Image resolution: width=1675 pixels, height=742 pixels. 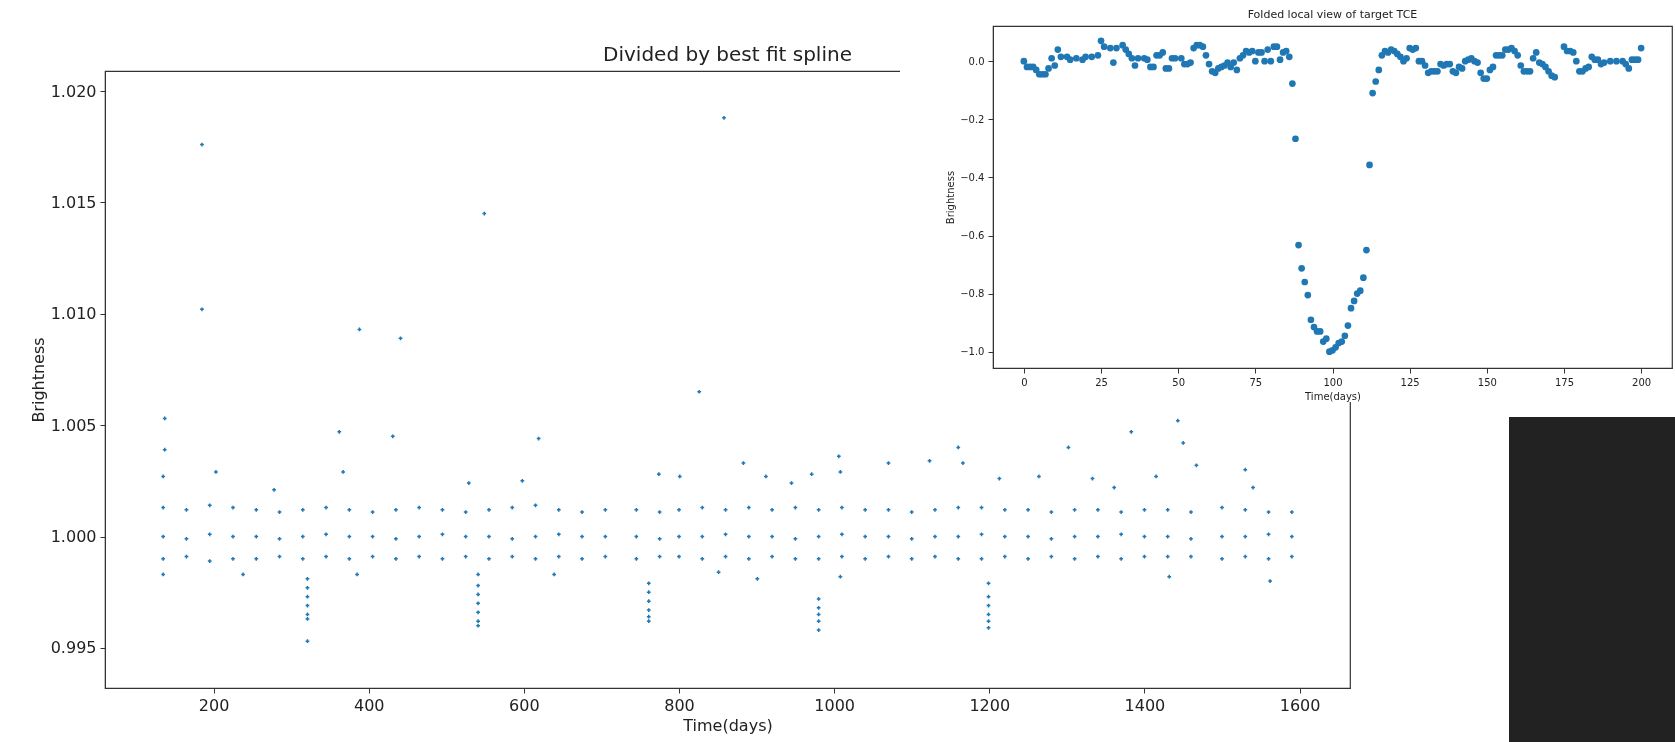 What do you see at coordinates (524, 705) in the screenshot?
I see `x-tick-label: 600` at bounding box center [524, 705].